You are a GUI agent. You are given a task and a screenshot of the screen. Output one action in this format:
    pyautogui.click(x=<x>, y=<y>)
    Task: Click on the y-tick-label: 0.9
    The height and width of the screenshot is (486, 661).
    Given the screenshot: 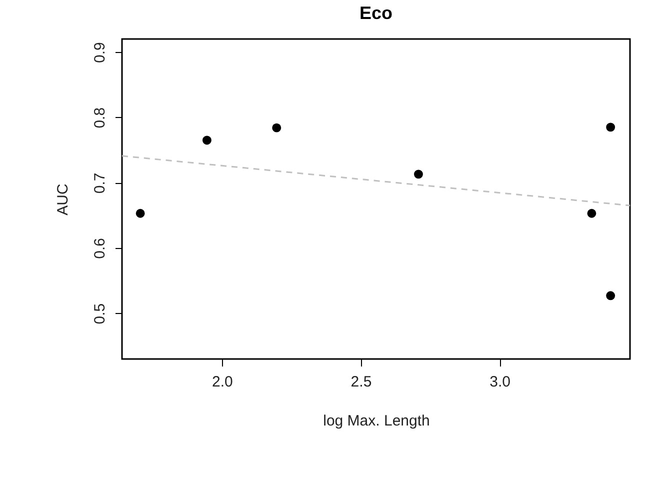 What is the action you would take?
    pyautogui.click(x=100, y=52)
    